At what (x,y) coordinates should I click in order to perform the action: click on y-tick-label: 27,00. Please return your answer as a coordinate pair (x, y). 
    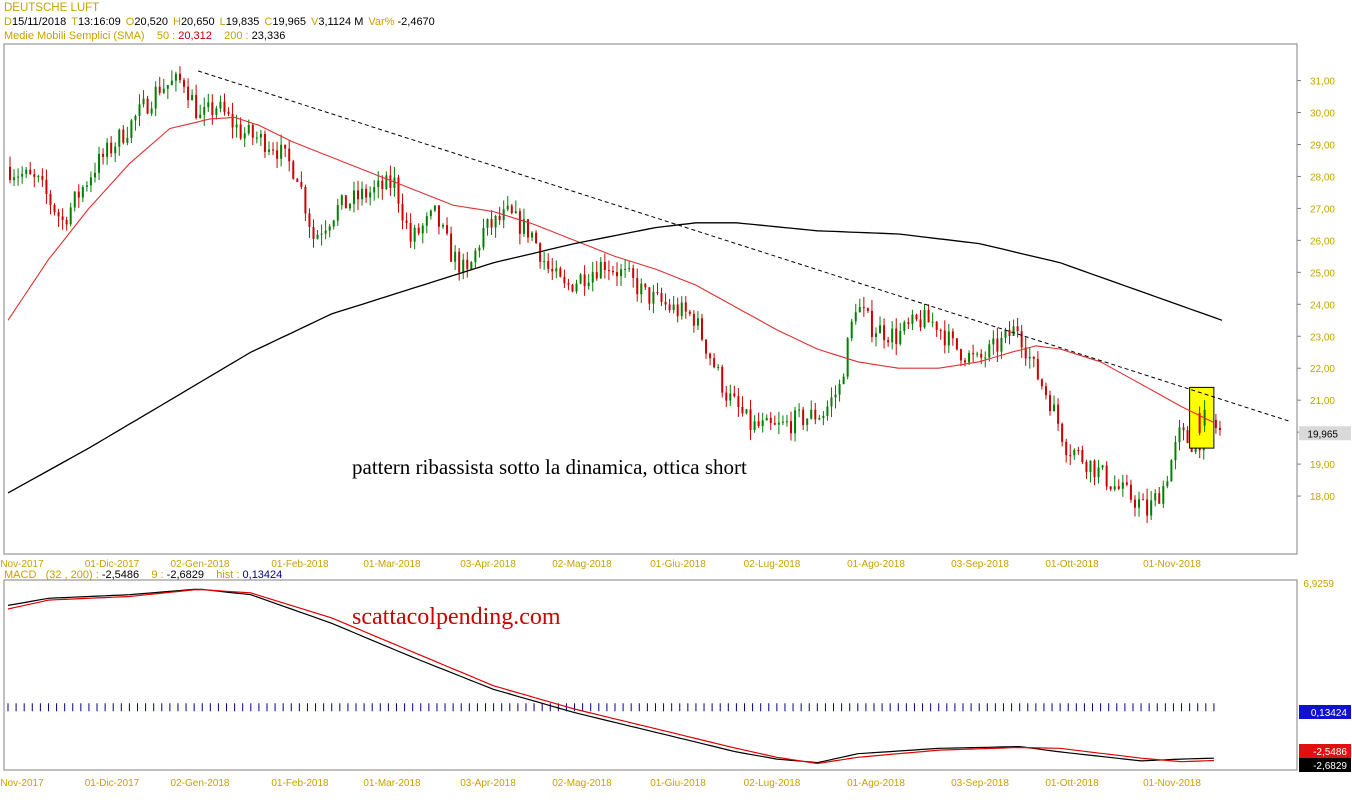
    Looking at the image, I should click on (1322, 209).